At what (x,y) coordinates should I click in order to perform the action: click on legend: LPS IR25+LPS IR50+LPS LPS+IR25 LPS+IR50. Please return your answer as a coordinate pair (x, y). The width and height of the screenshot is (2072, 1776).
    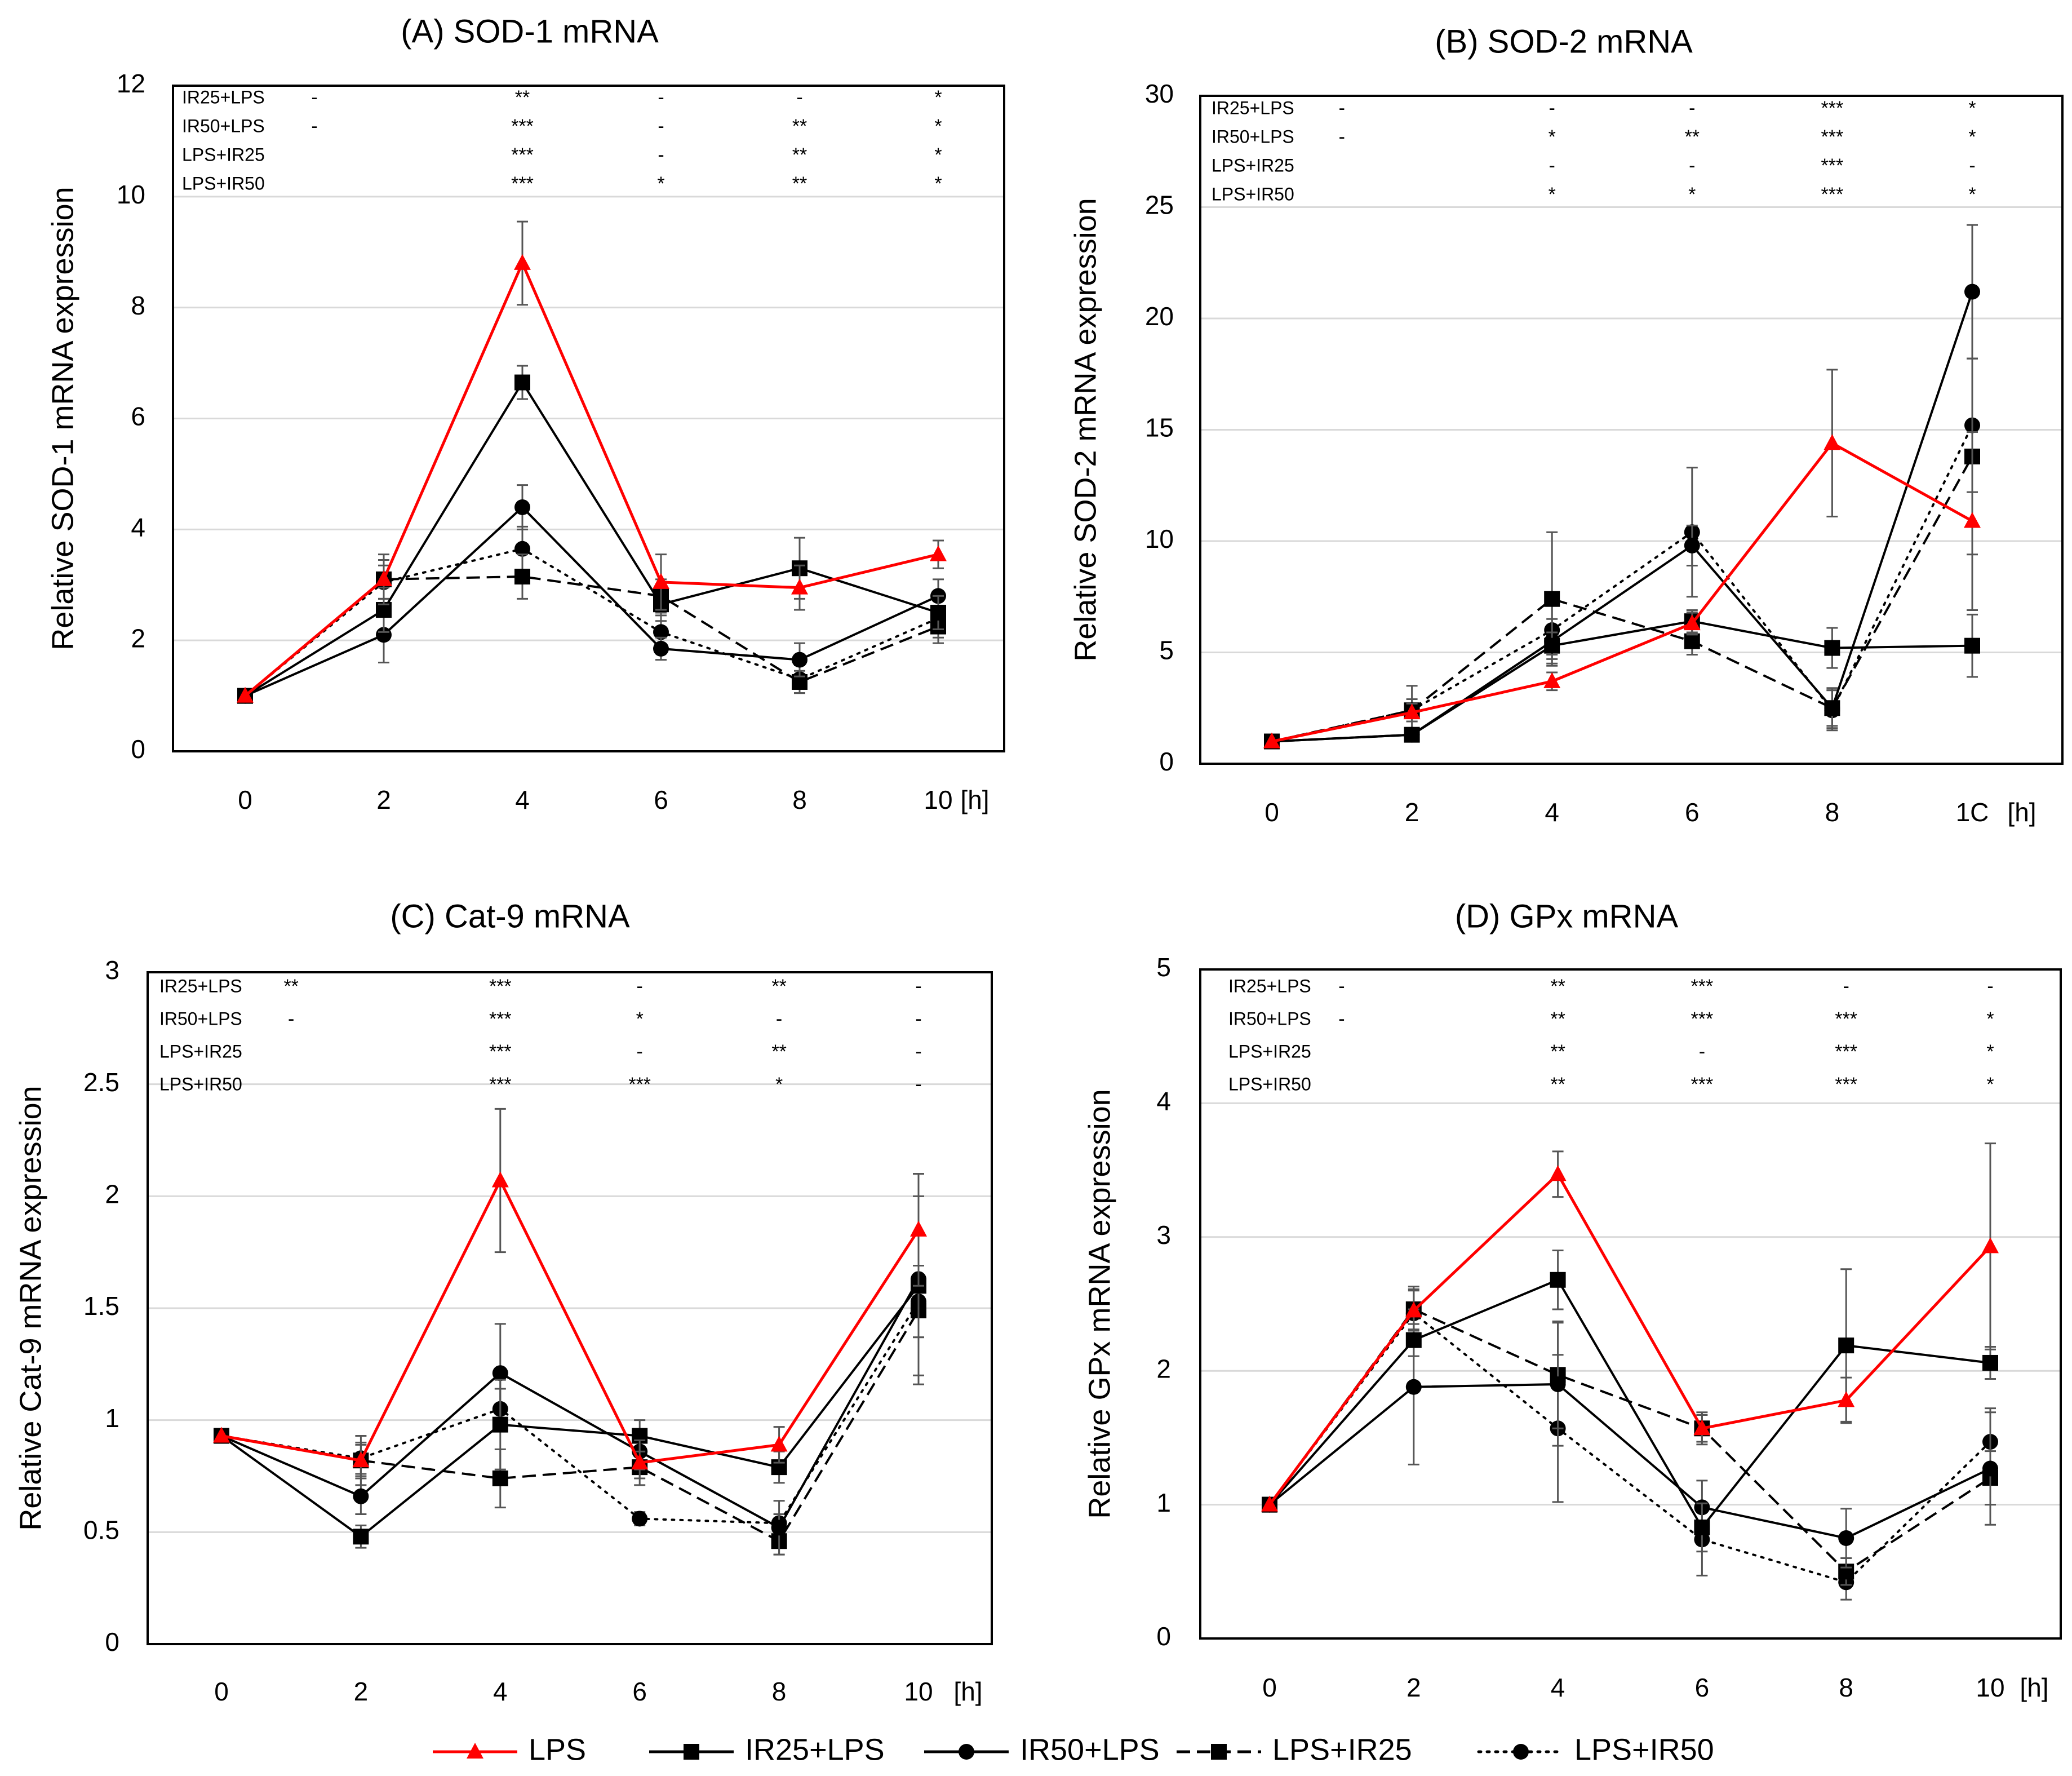
    Looking at the image, I should click on (1073, 1749).